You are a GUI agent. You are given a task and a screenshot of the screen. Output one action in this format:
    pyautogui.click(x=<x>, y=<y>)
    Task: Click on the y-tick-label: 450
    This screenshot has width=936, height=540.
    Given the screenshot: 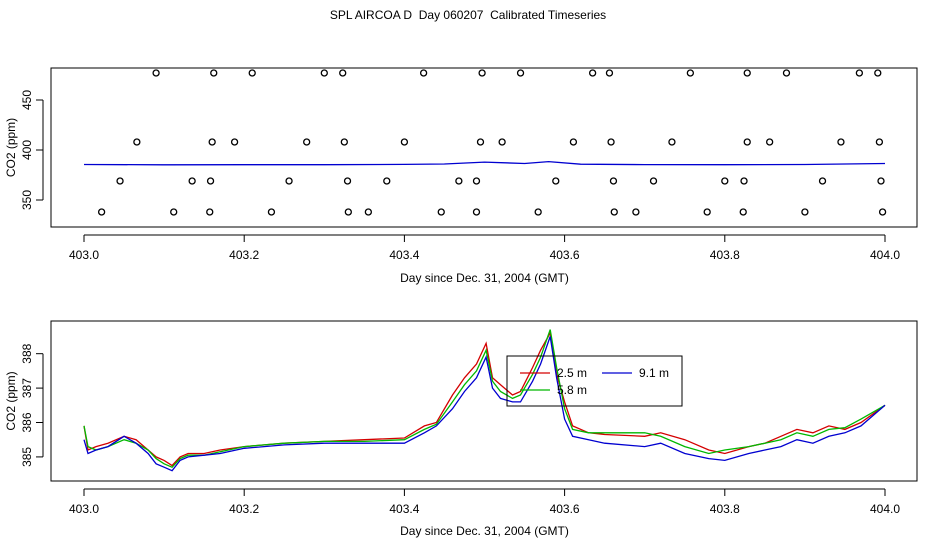 What is the action you would take?
    pyautogui.click(x=27, y=100)
    